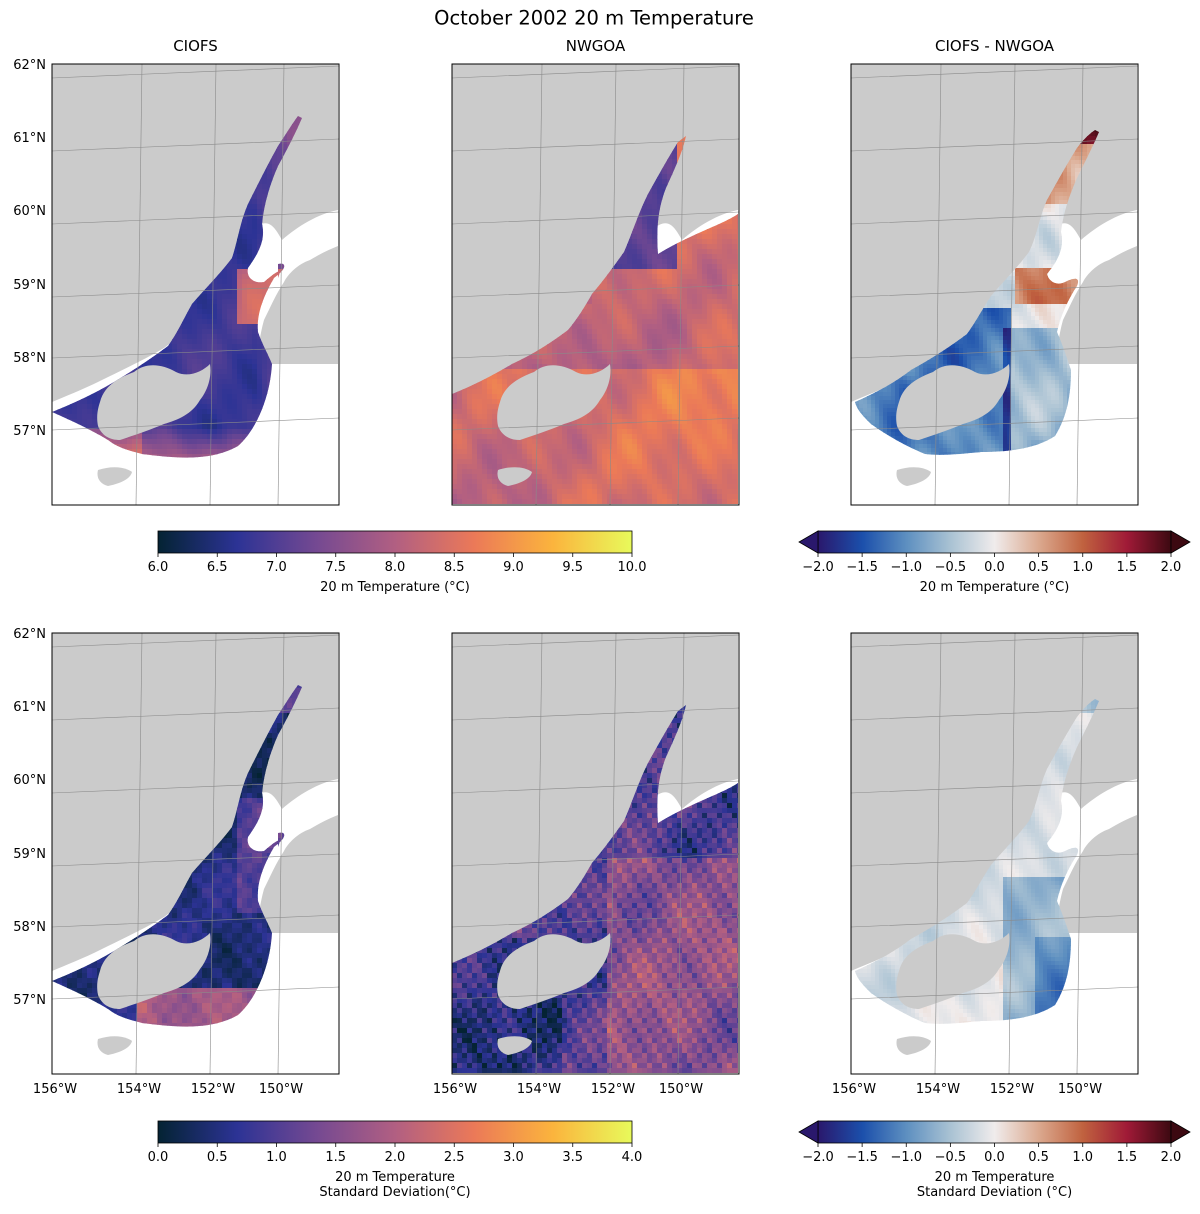  Describe the element at coordinates (217, 567) in the screenshot. I see `colorbar-tick-label: 6.5` at that location.